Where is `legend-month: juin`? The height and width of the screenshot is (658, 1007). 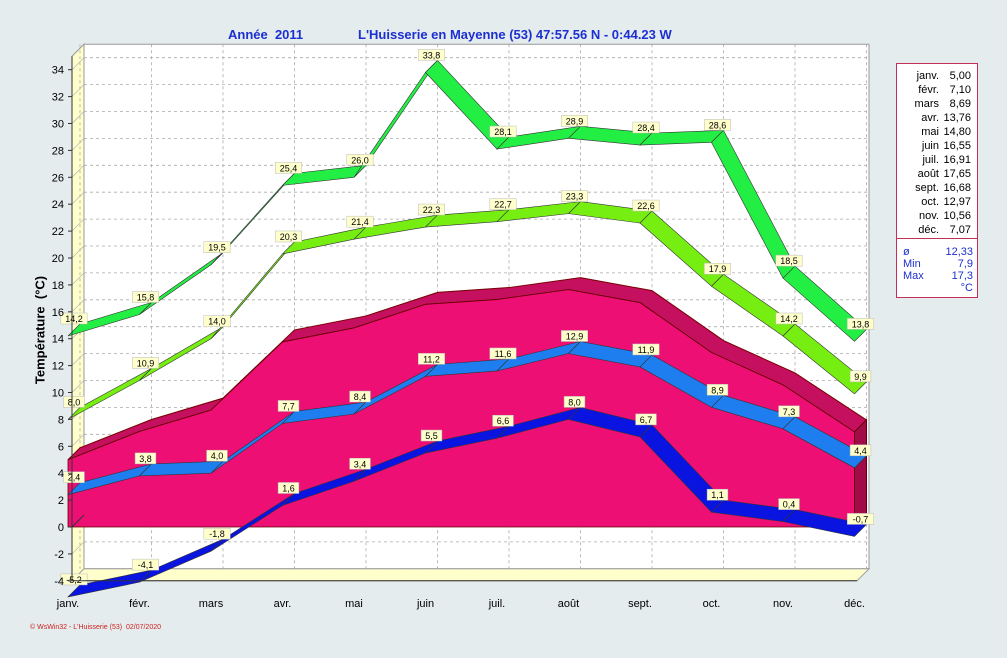
legend-month: juin is located at coordinates (930, 146).